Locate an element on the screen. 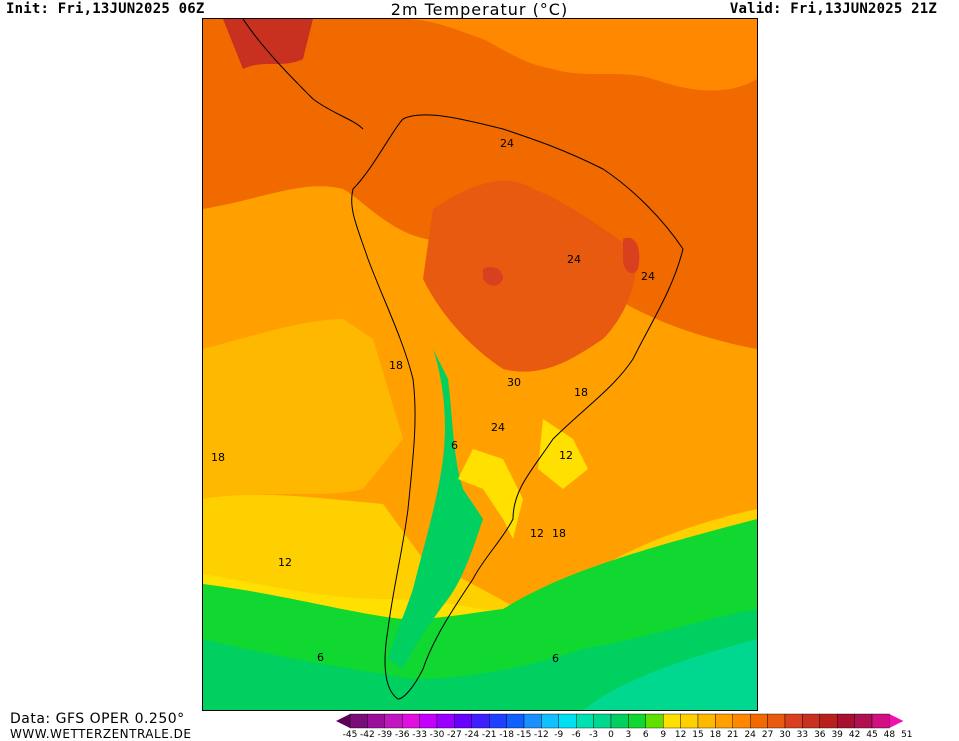  data-source-label: Data: GFS OPER 0.250° is located at coordinates (97, 719).